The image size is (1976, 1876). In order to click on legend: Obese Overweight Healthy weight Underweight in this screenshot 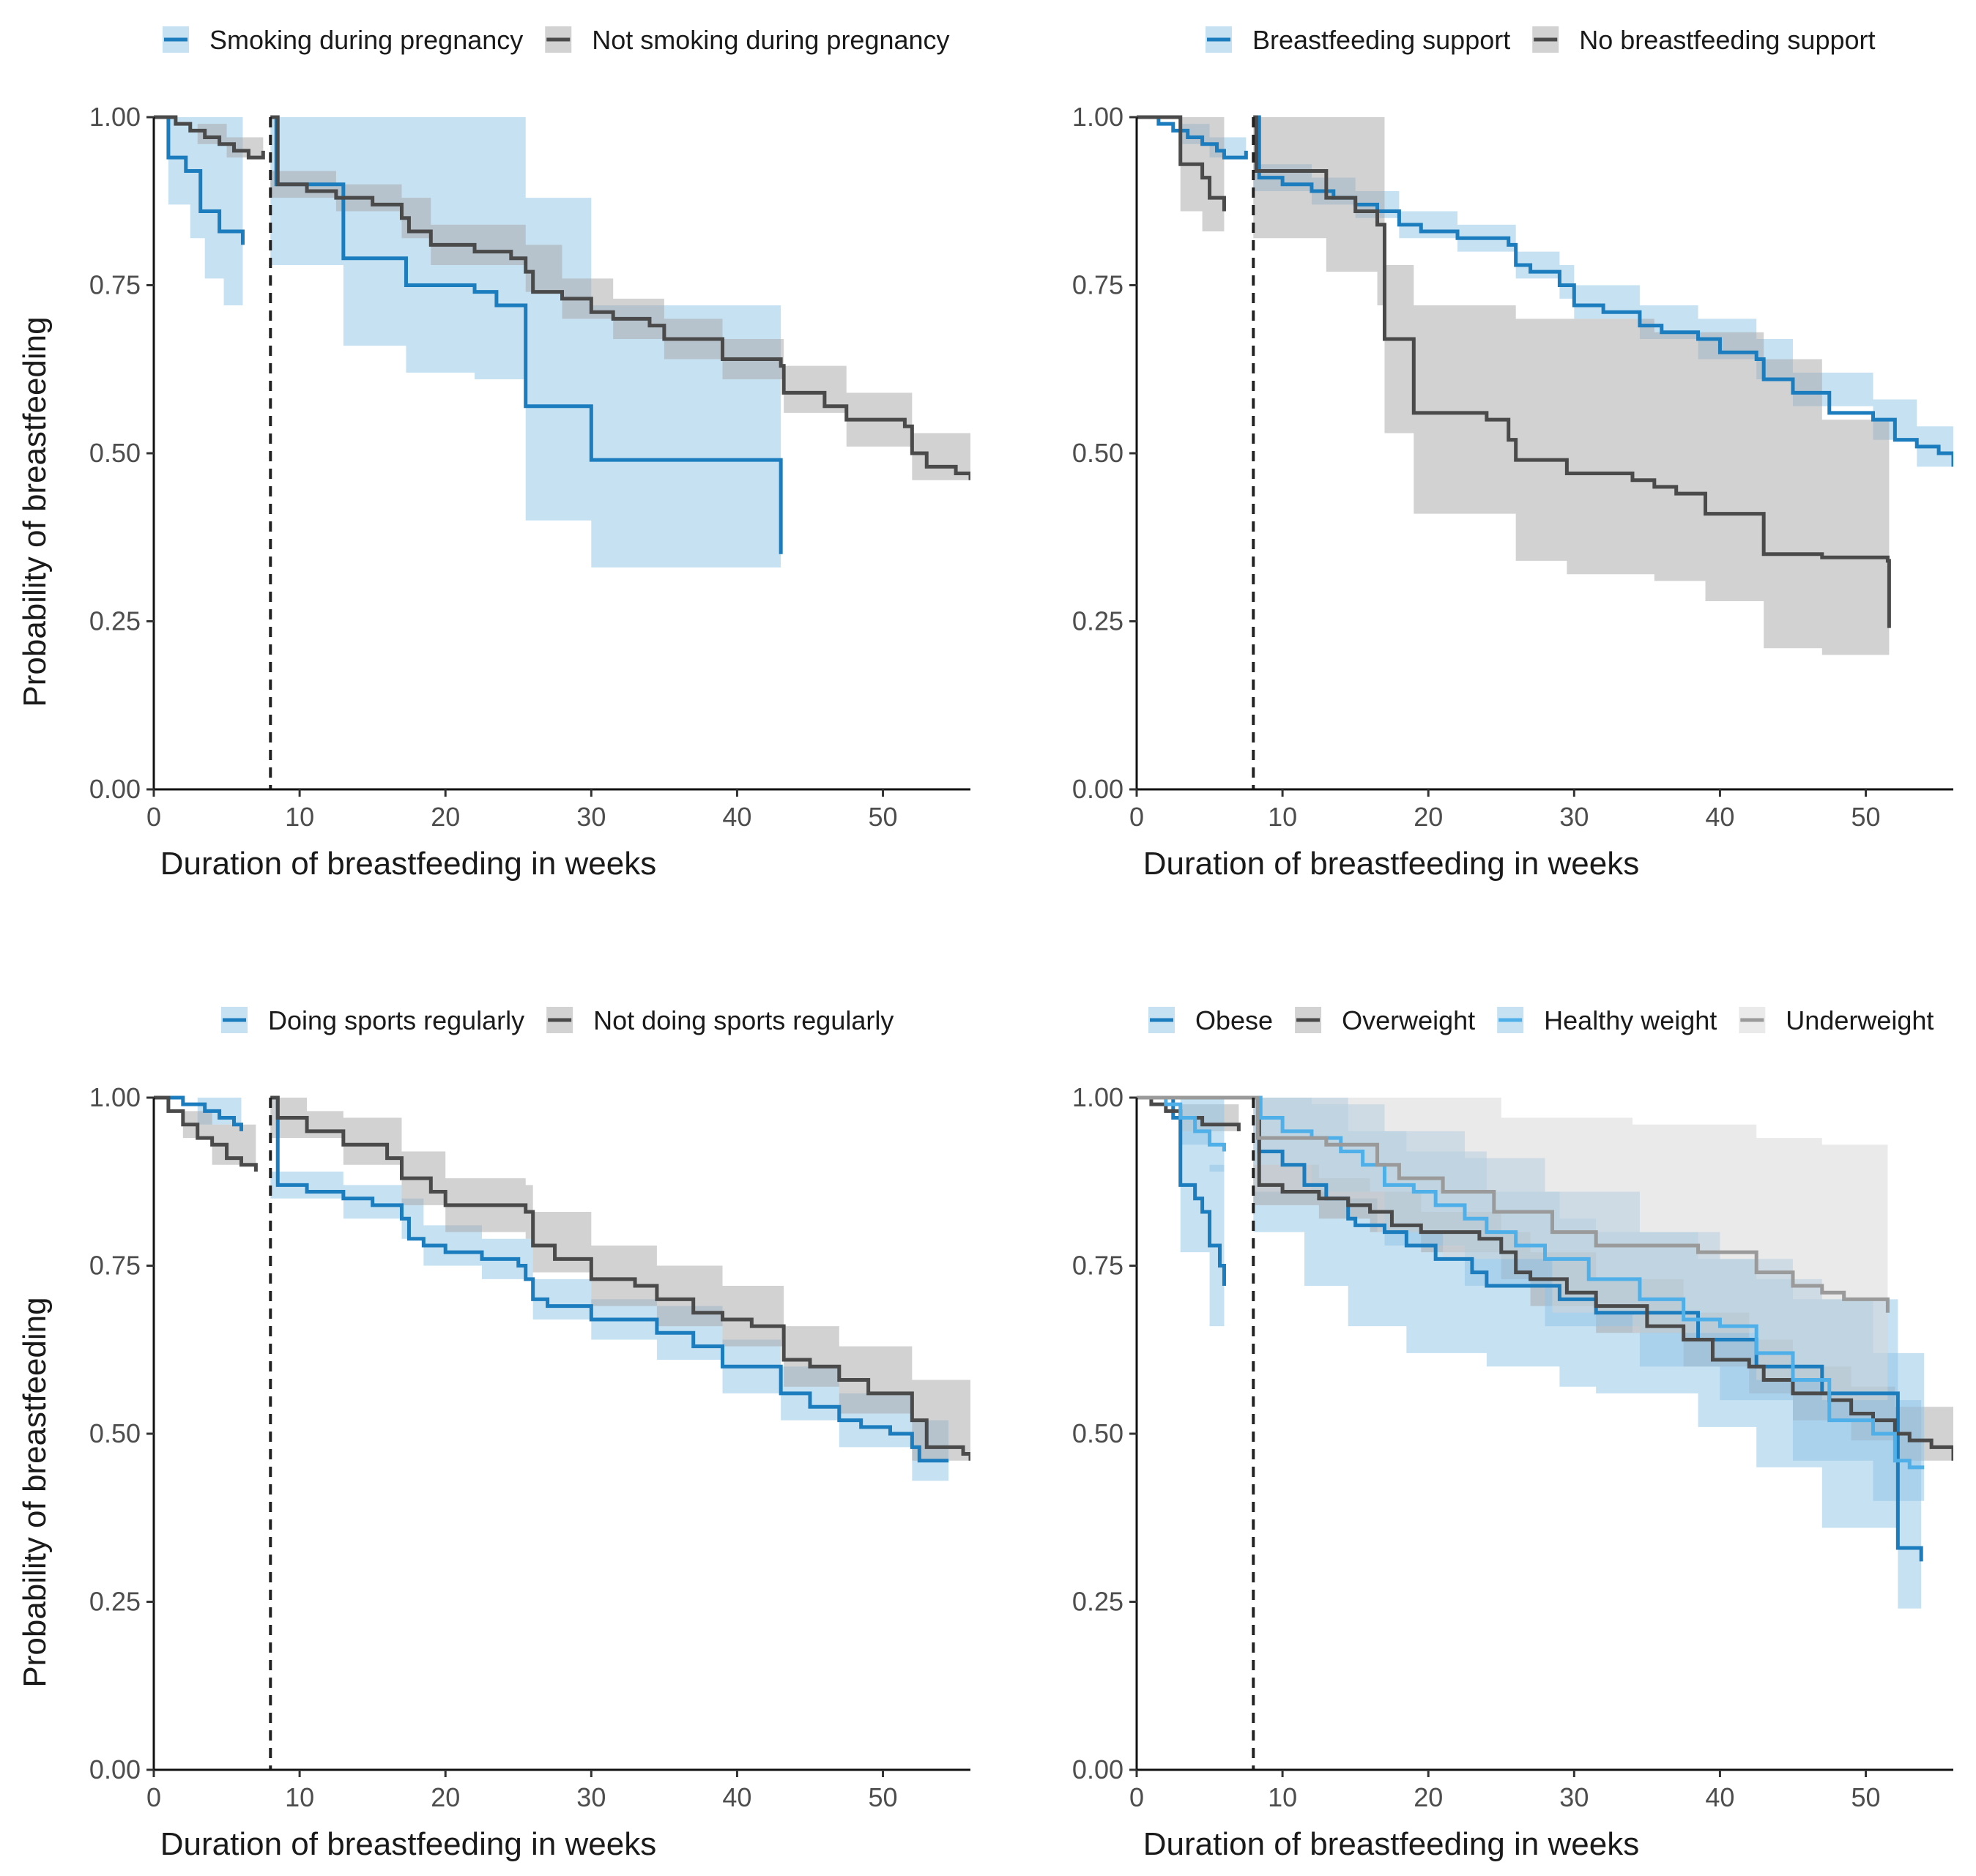, I will do `click(1541, 1020)`.